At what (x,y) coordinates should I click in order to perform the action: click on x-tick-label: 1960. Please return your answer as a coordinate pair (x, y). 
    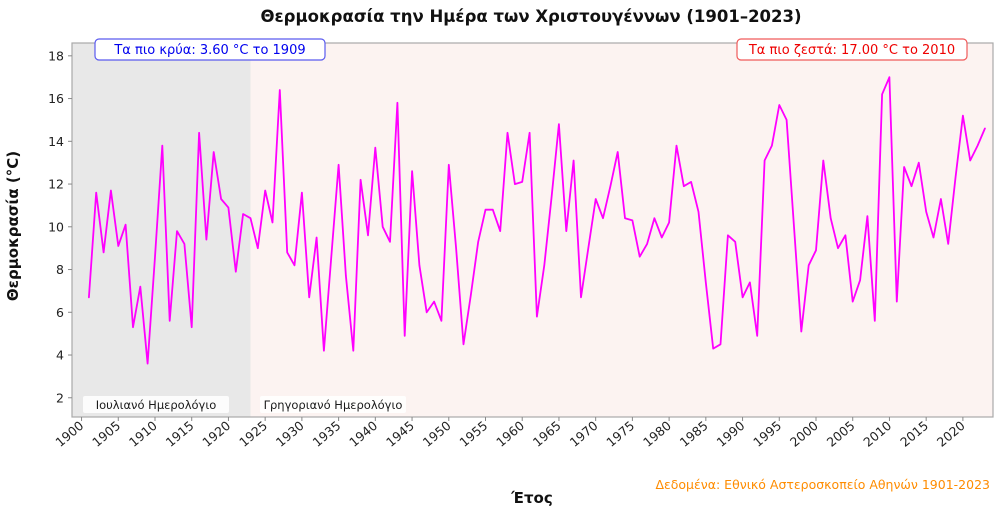
    Looking at the image, I should click on (510, 434).